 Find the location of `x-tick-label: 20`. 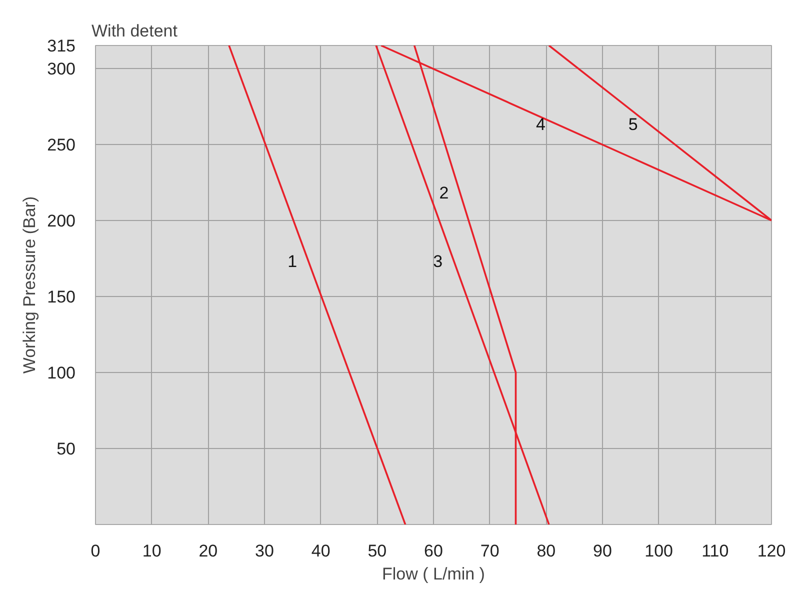

x-tick-label: 20 is located at coordinates (208, 551).